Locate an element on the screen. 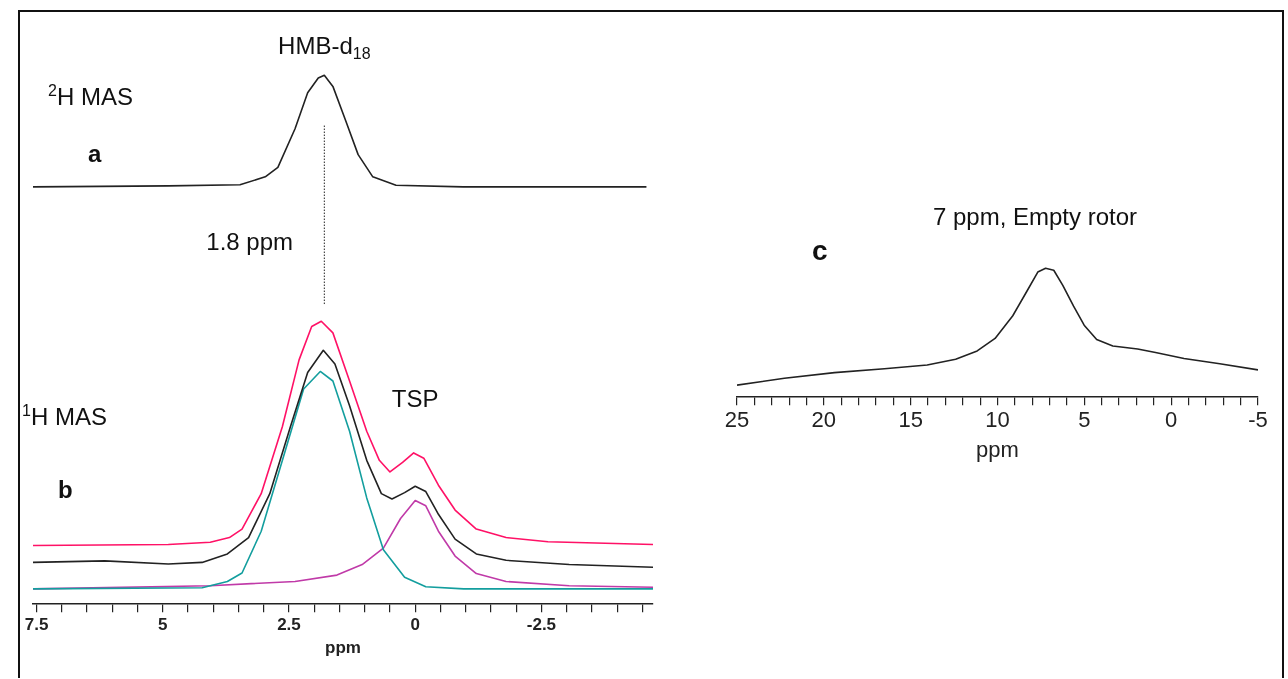 The width and height of the screenshot is (1288, 679). ref-line-label: 1.8 ppm is located at coordinates (249, 241).